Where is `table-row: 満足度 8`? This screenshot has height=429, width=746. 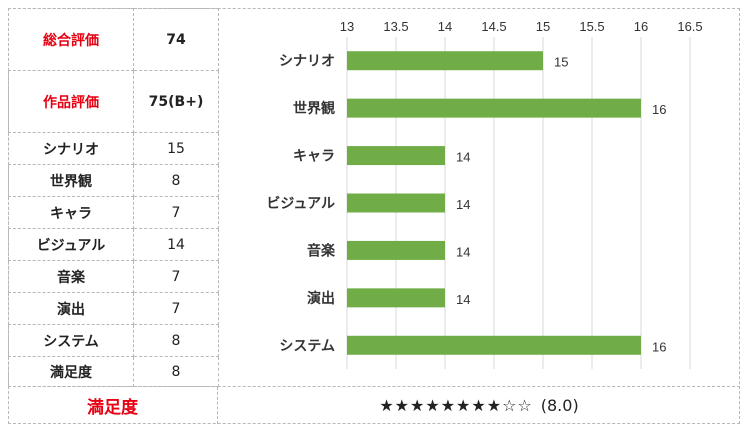
table-row: 満足度 8 is located at coordinates (113, 371).